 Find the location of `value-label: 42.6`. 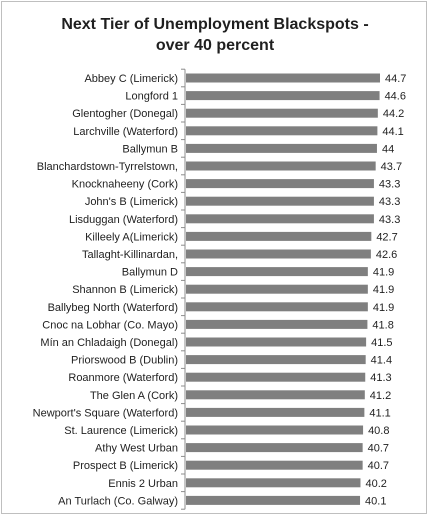

value-label: 42.6 is located at coordinates (386, 255).